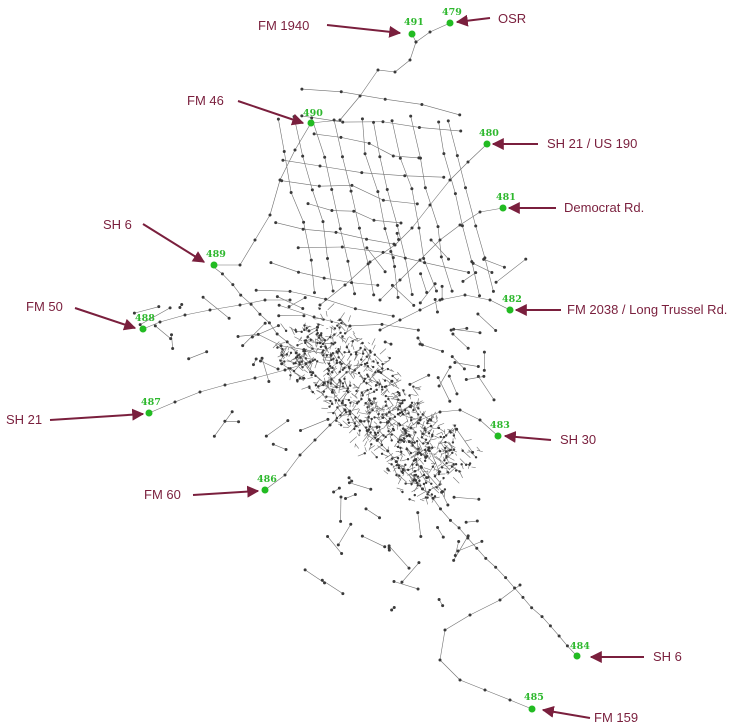 This screenshot has width=735, height=727. Describe the element at coordinates (473, 20) in the screenshot. I see `arrow-osr` at that location.